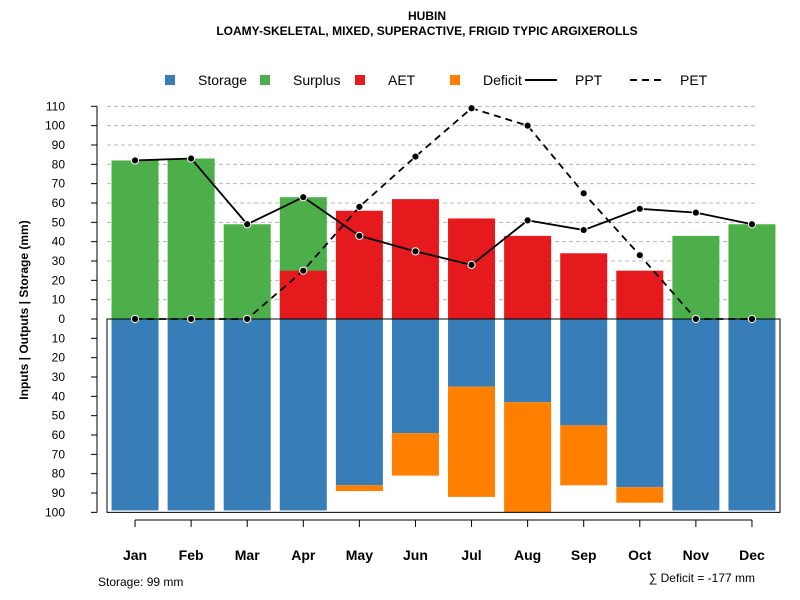  What do you see at coordinates (427, 16) in the screenshot?
I see `chart-title: HUBIN` at bounding box center [427, 16].